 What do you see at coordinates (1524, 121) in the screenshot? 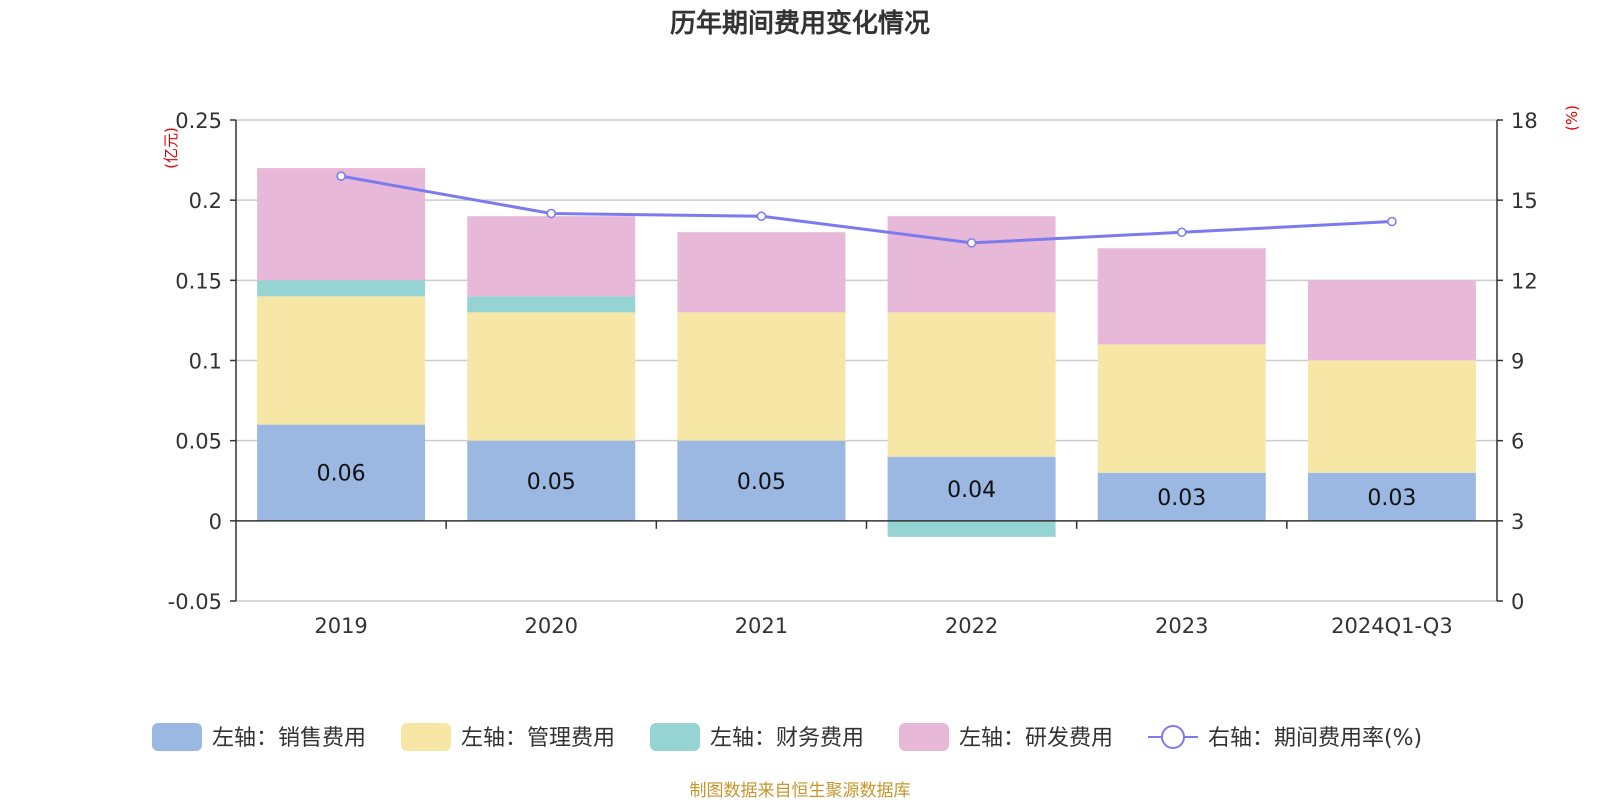
I see `right-axis-tick-label: 18` at bounding box center [1524, 121].